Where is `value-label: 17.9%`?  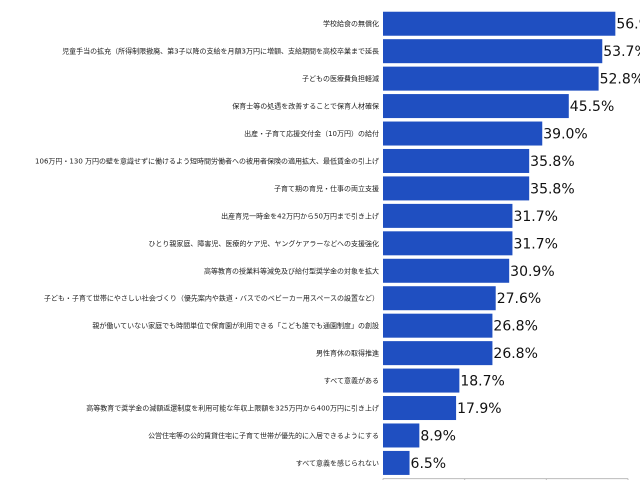
value-label: 17.9% is located at coordinates (479, 409).